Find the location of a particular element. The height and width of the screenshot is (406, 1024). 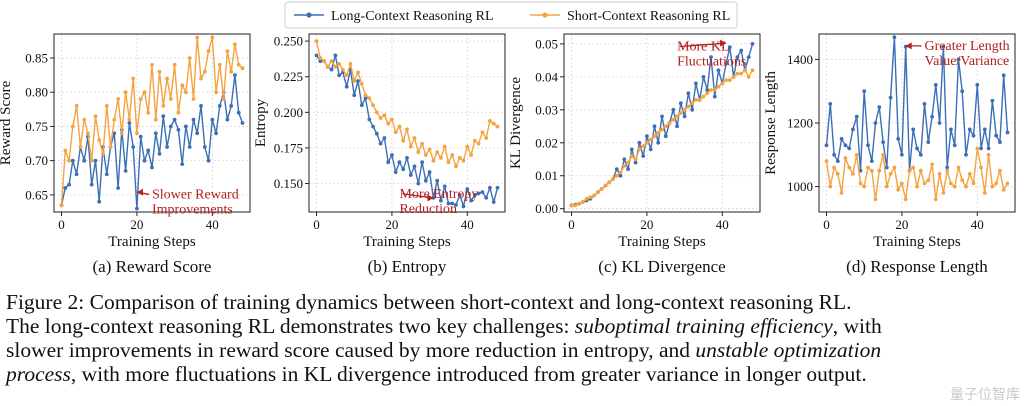

x-axis-label: Training Steps is located at coordinates (407, 242).